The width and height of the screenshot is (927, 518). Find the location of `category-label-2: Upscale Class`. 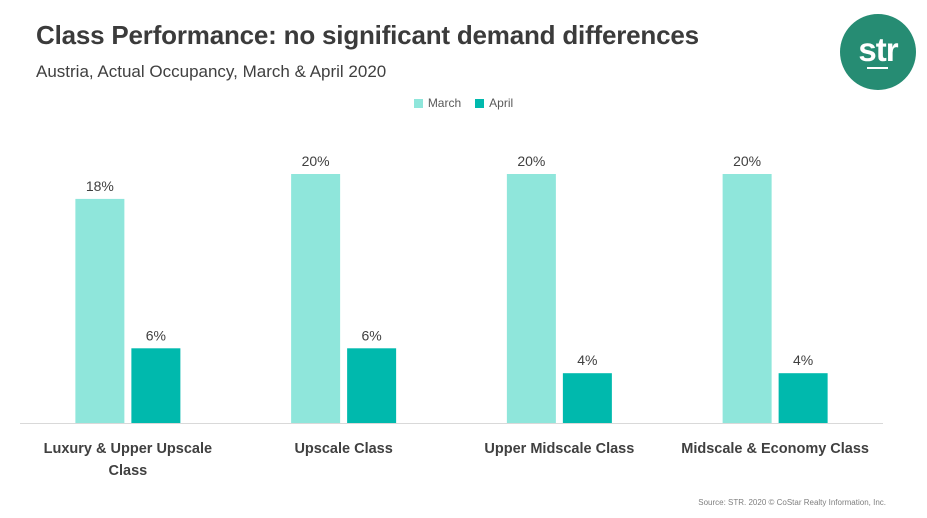

category-label-2: Upscale Class is located at coordinates (343, 449).